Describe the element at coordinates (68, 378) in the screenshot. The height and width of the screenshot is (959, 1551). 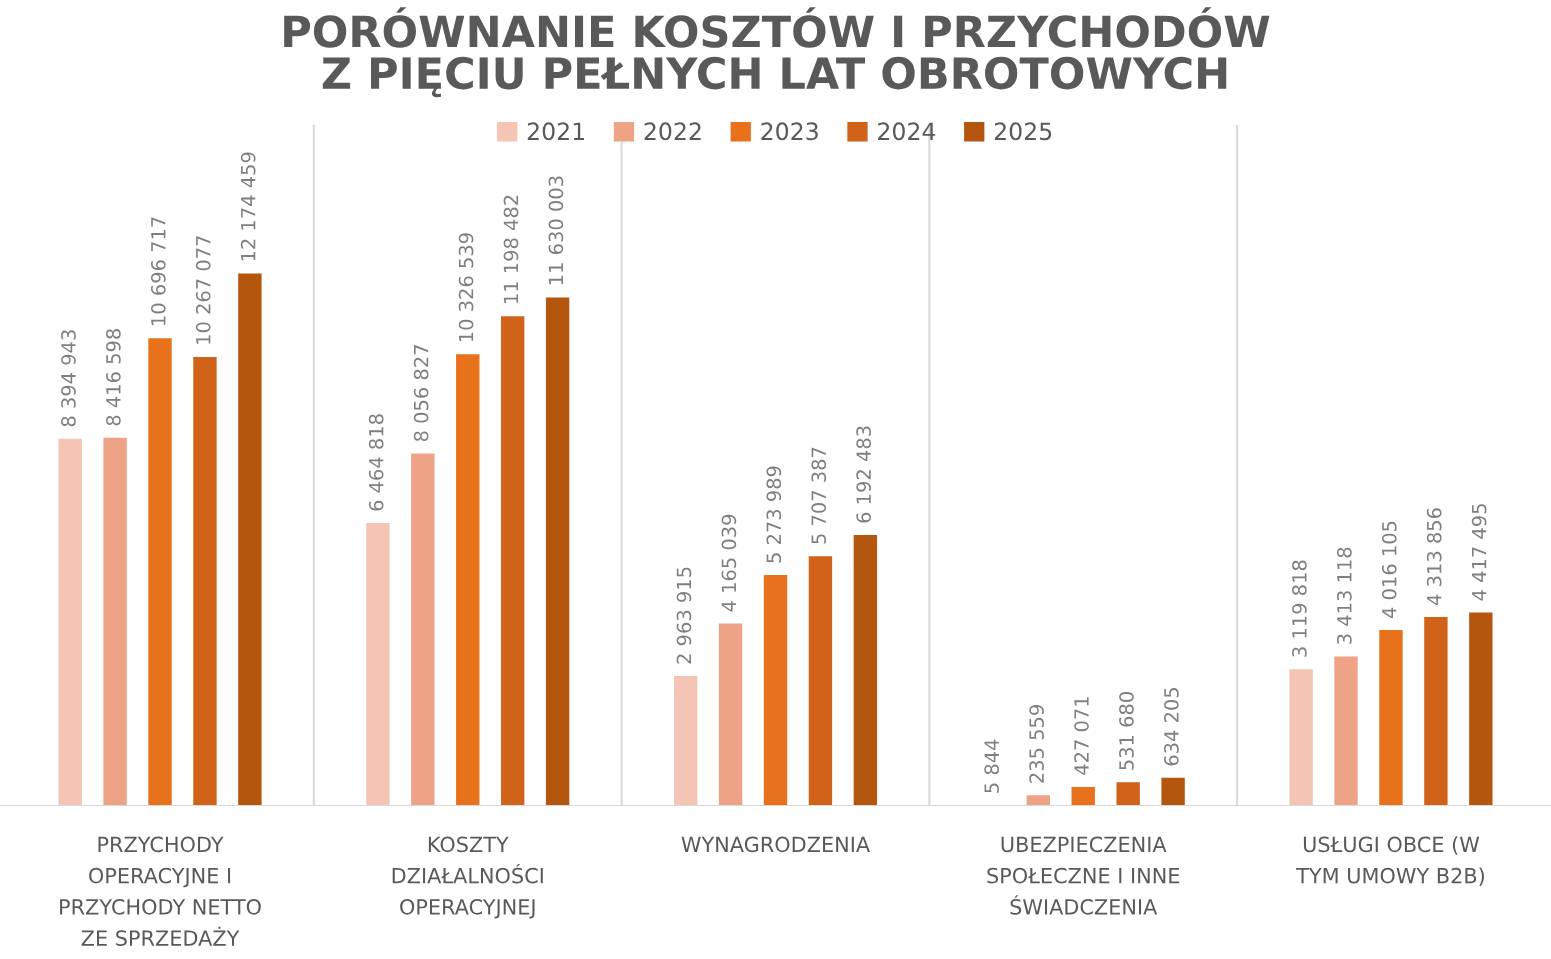
I see `data-label: 8 394 943` at that location.